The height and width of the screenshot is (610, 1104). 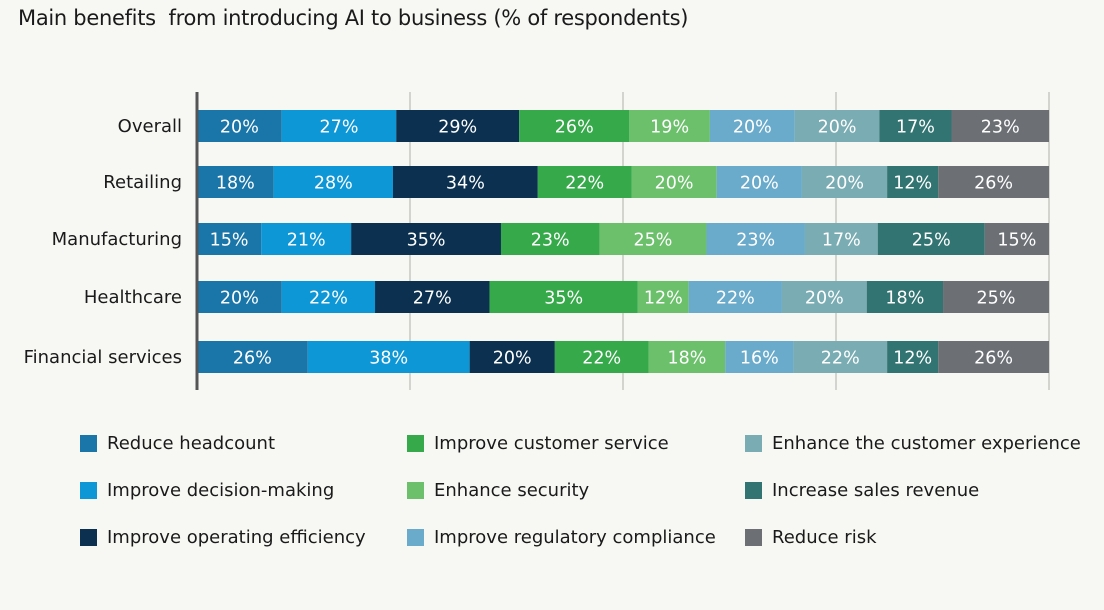 What do you see at coordinates (824, 537) in the screenshot?
I see `legend-label: Reduce risk` at bounding box center [824, 537].